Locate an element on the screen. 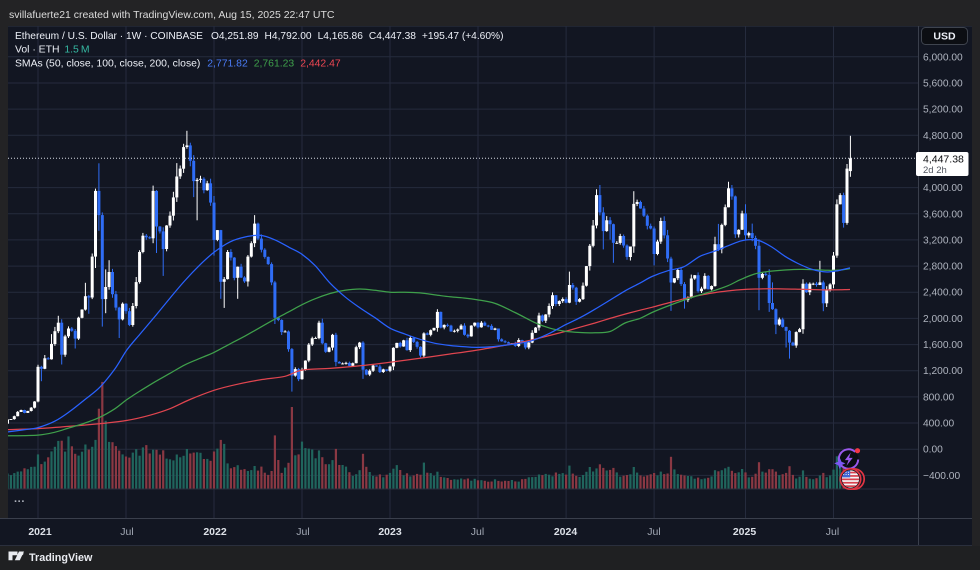  svg-text: 4,000.00 is located at coordinates (943, 188).